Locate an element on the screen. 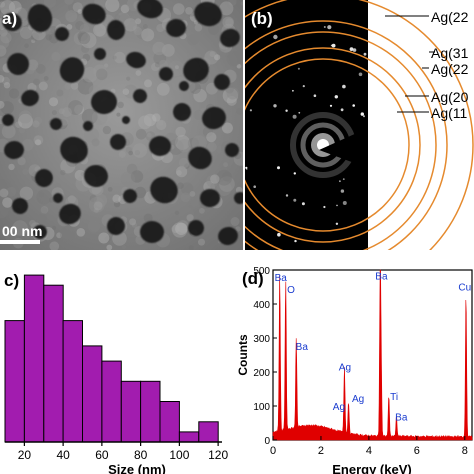 The image size is (474, 474). peak-label: Ba is located at coordinates (381, 277).